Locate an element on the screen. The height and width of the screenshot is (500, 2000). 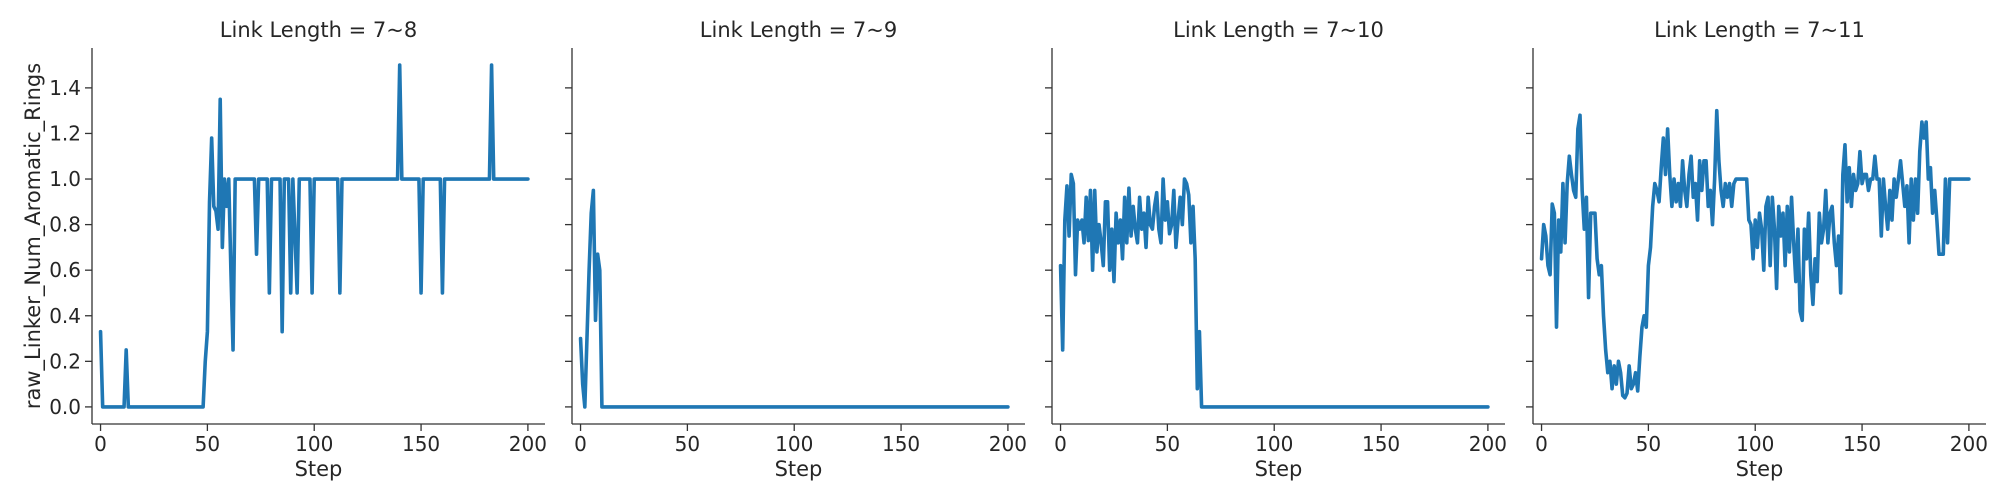
panel-title: Link Length = 7~9 is located at coordinates (798, 30).